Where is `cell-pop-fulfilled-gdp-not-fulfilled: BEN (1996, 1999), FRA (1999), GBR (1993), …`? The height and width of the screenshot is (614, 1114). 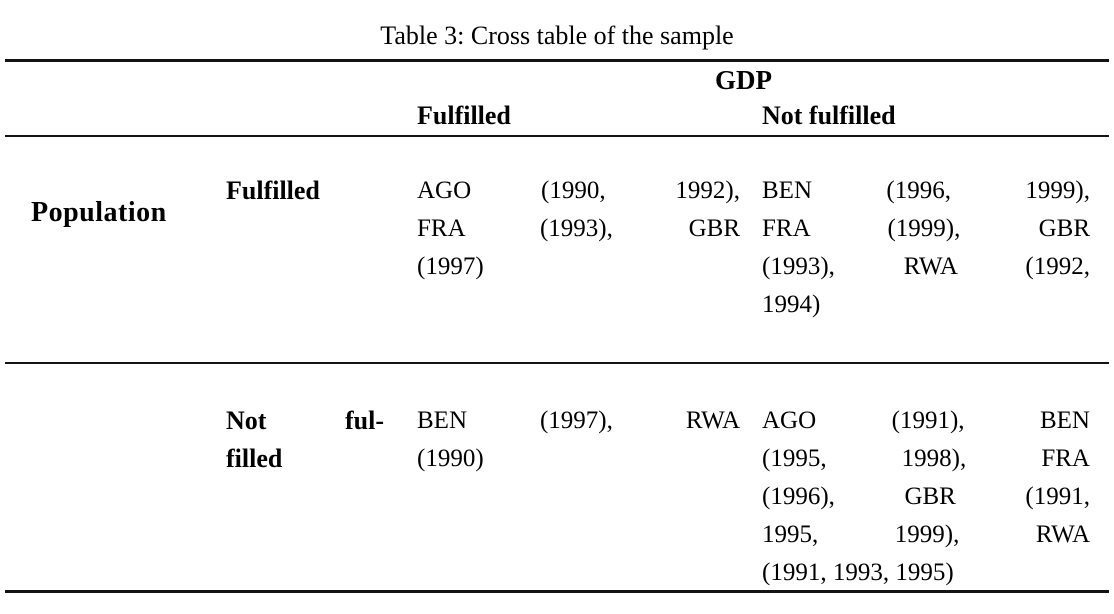
cell-pop-fulfilled-gdp-not-fulfilled: BEN (1996, 1999), FRA (1999), GBR (1993), … is located at coordinates (926, 247).